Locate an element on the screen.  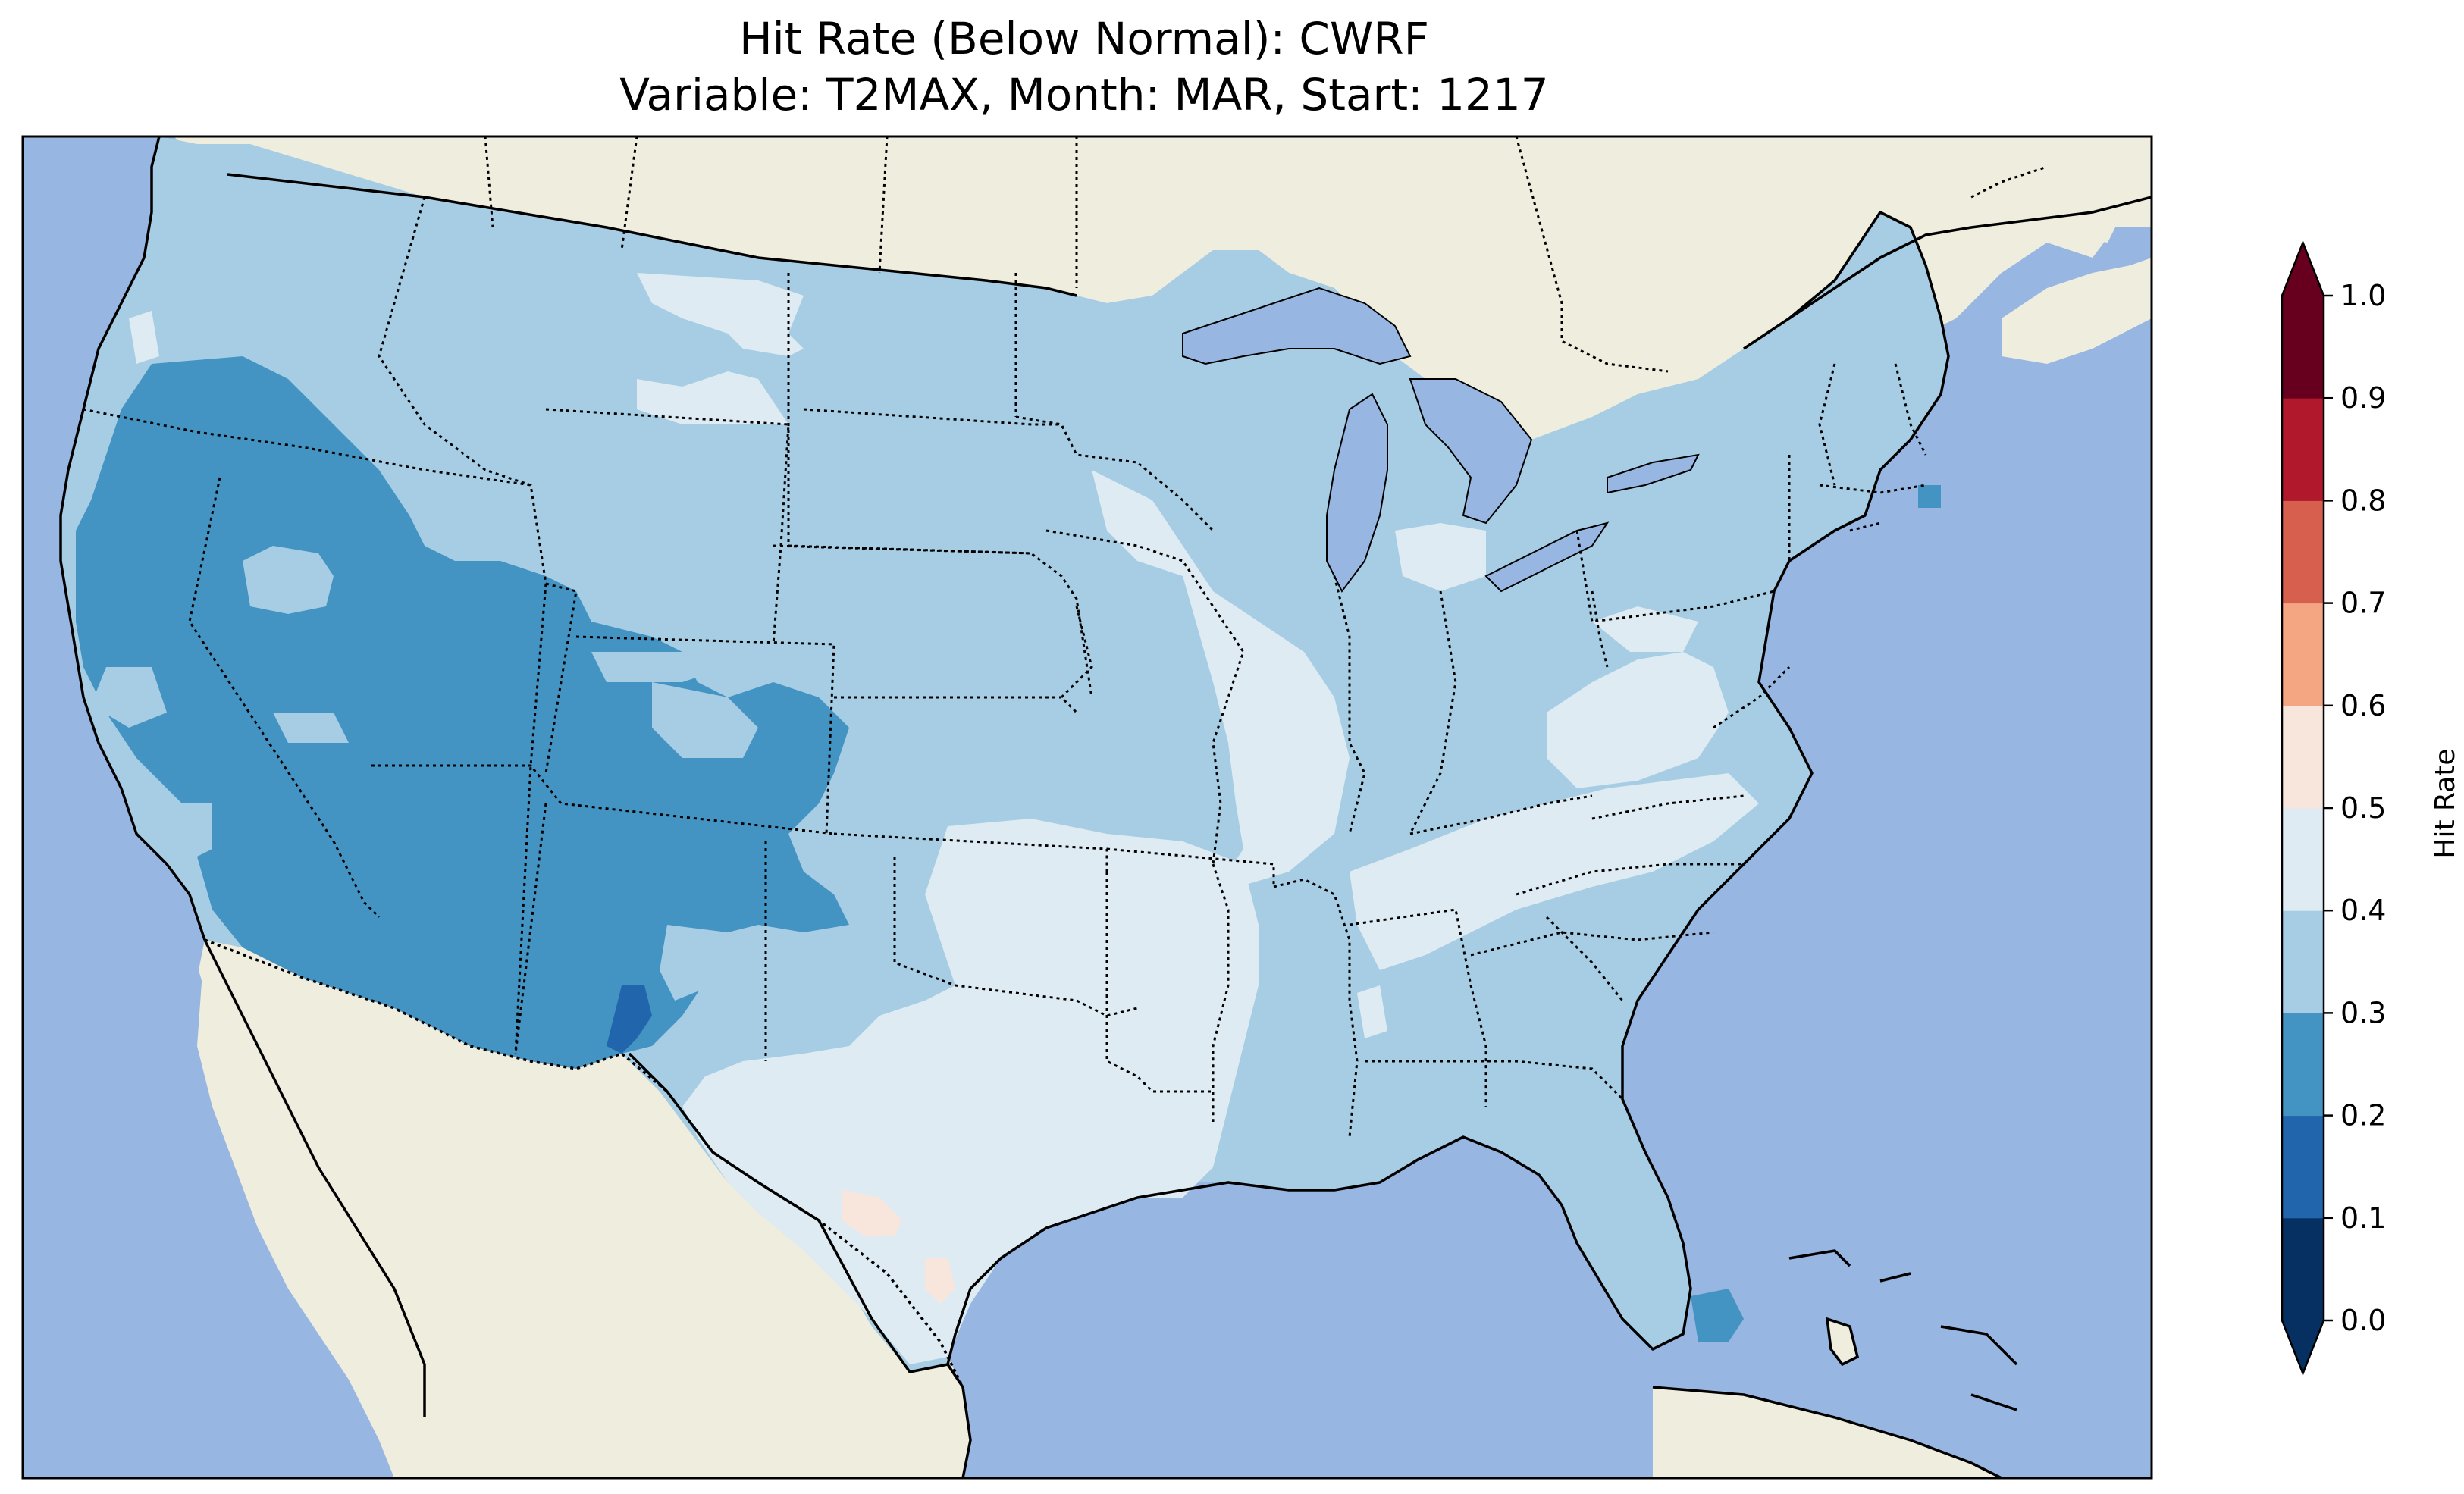
great-lakes is located at coordinates (1441, 440).